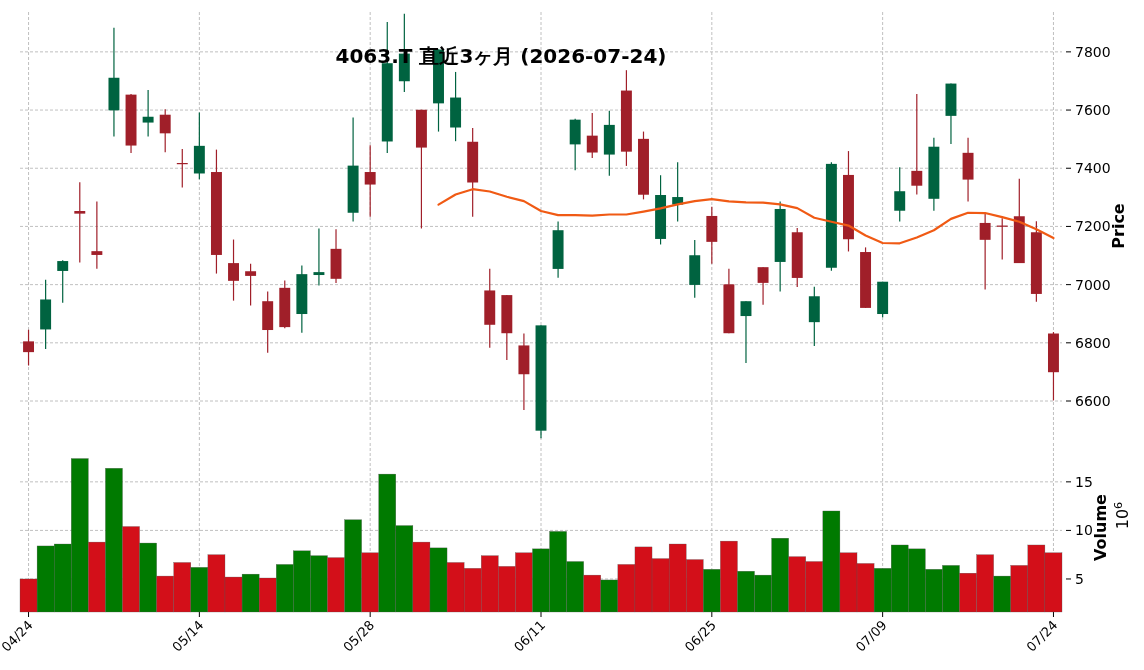 The height and width of the screenshot is (670, 1144). I want to click on y-axis-title: Price, so click(1118, 226).